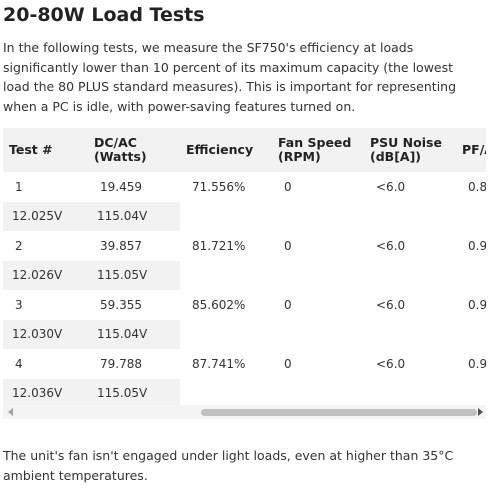 This screenshot has width=489, height=488. I want to click on scroll-right, so click(480, 412).